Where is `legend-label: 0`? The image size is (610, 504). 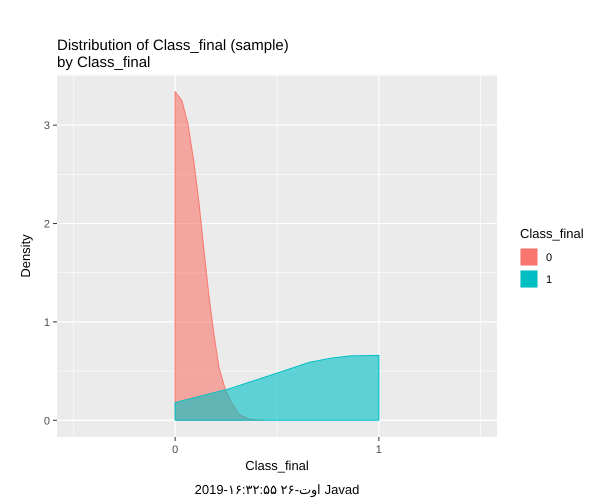
legend-label: 0 is located at coordinates (549, 258).